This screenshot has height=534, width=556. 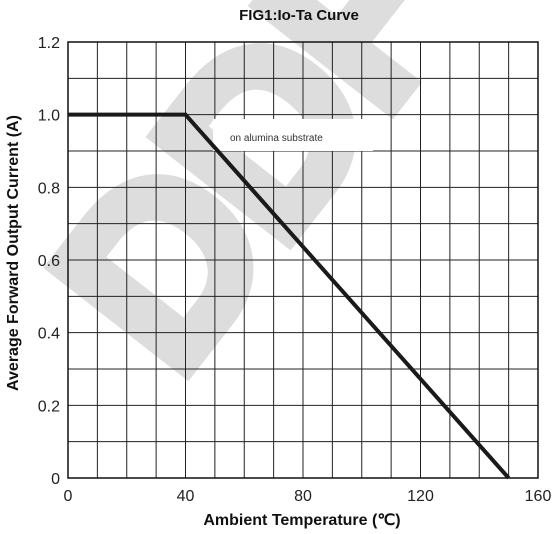 I want to click on x-tick-label: 40, so click(x=186, y=496).